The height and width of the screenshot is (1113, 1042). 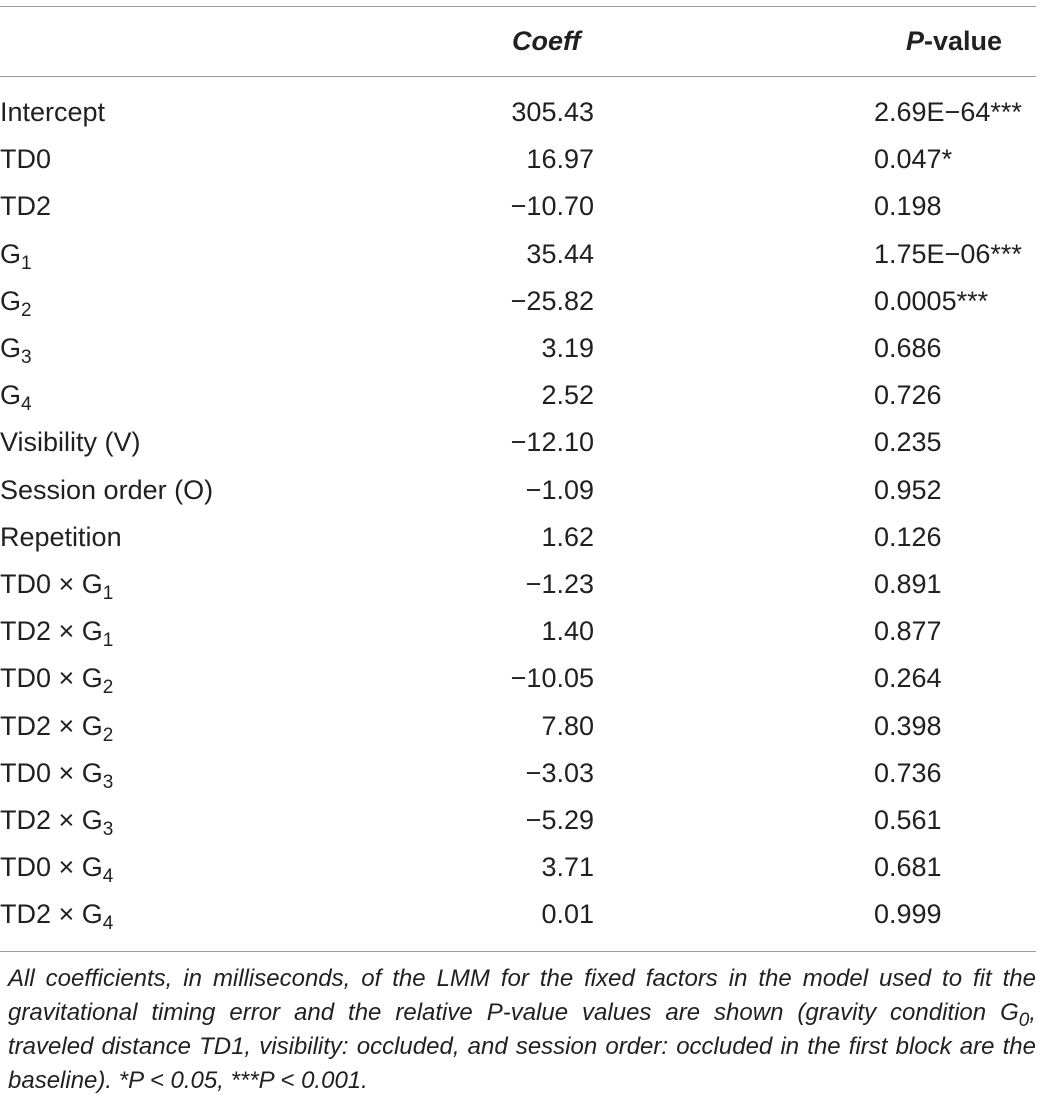 I want to click on coeff-cell: 1.62, so click(x=567, y=536).